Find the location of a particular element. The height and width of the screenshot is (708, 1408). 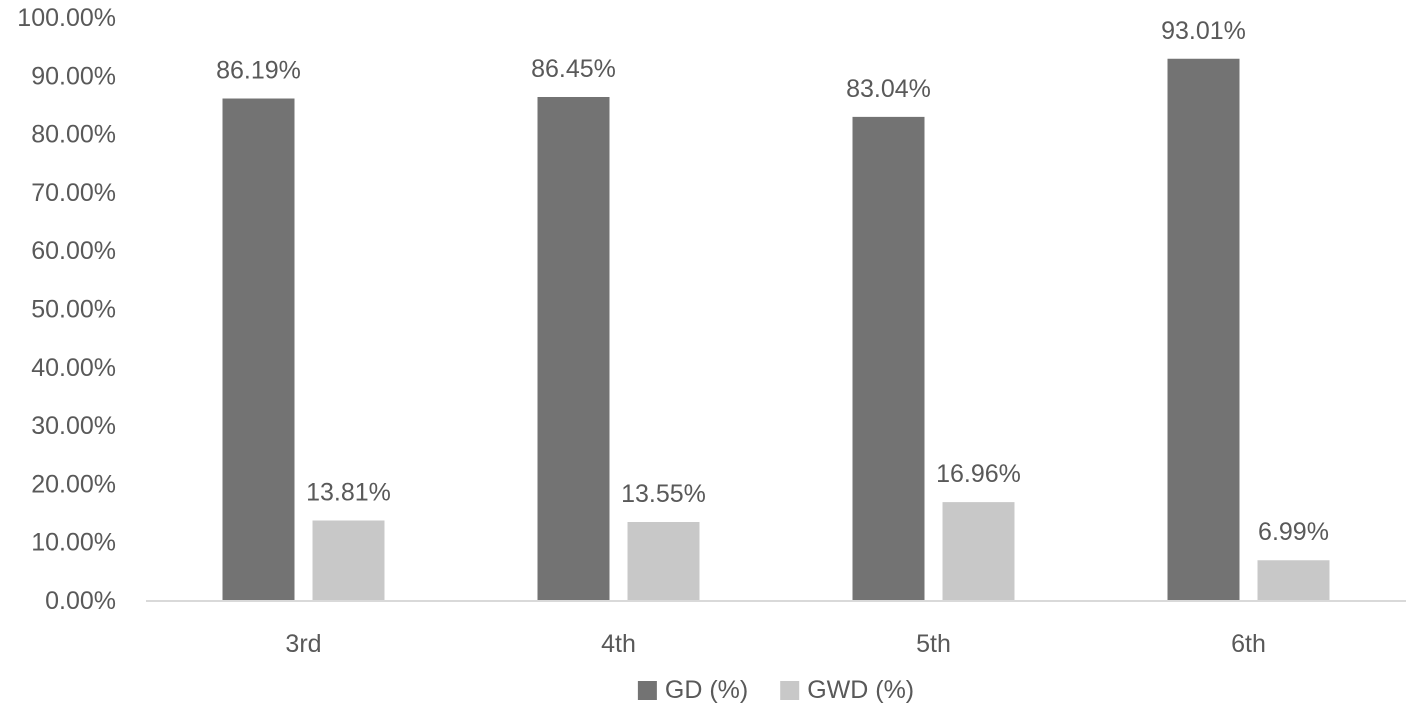

bar-gd-5th is located at coordinates (888, 358).